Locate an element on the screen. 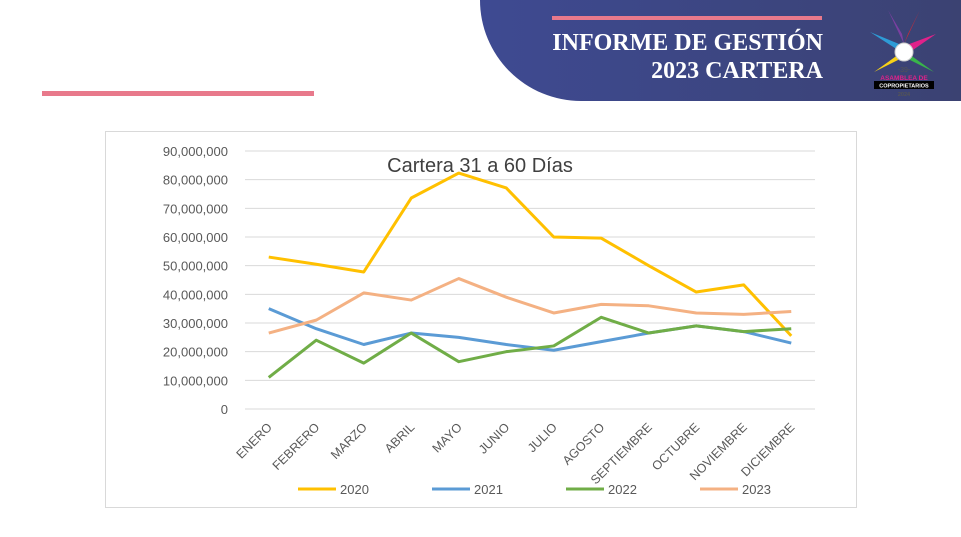 Image resolution: width=961 pixels, height=537 pixels. y-tick-label: 30,000,000 is located at coordinates (195, 323).